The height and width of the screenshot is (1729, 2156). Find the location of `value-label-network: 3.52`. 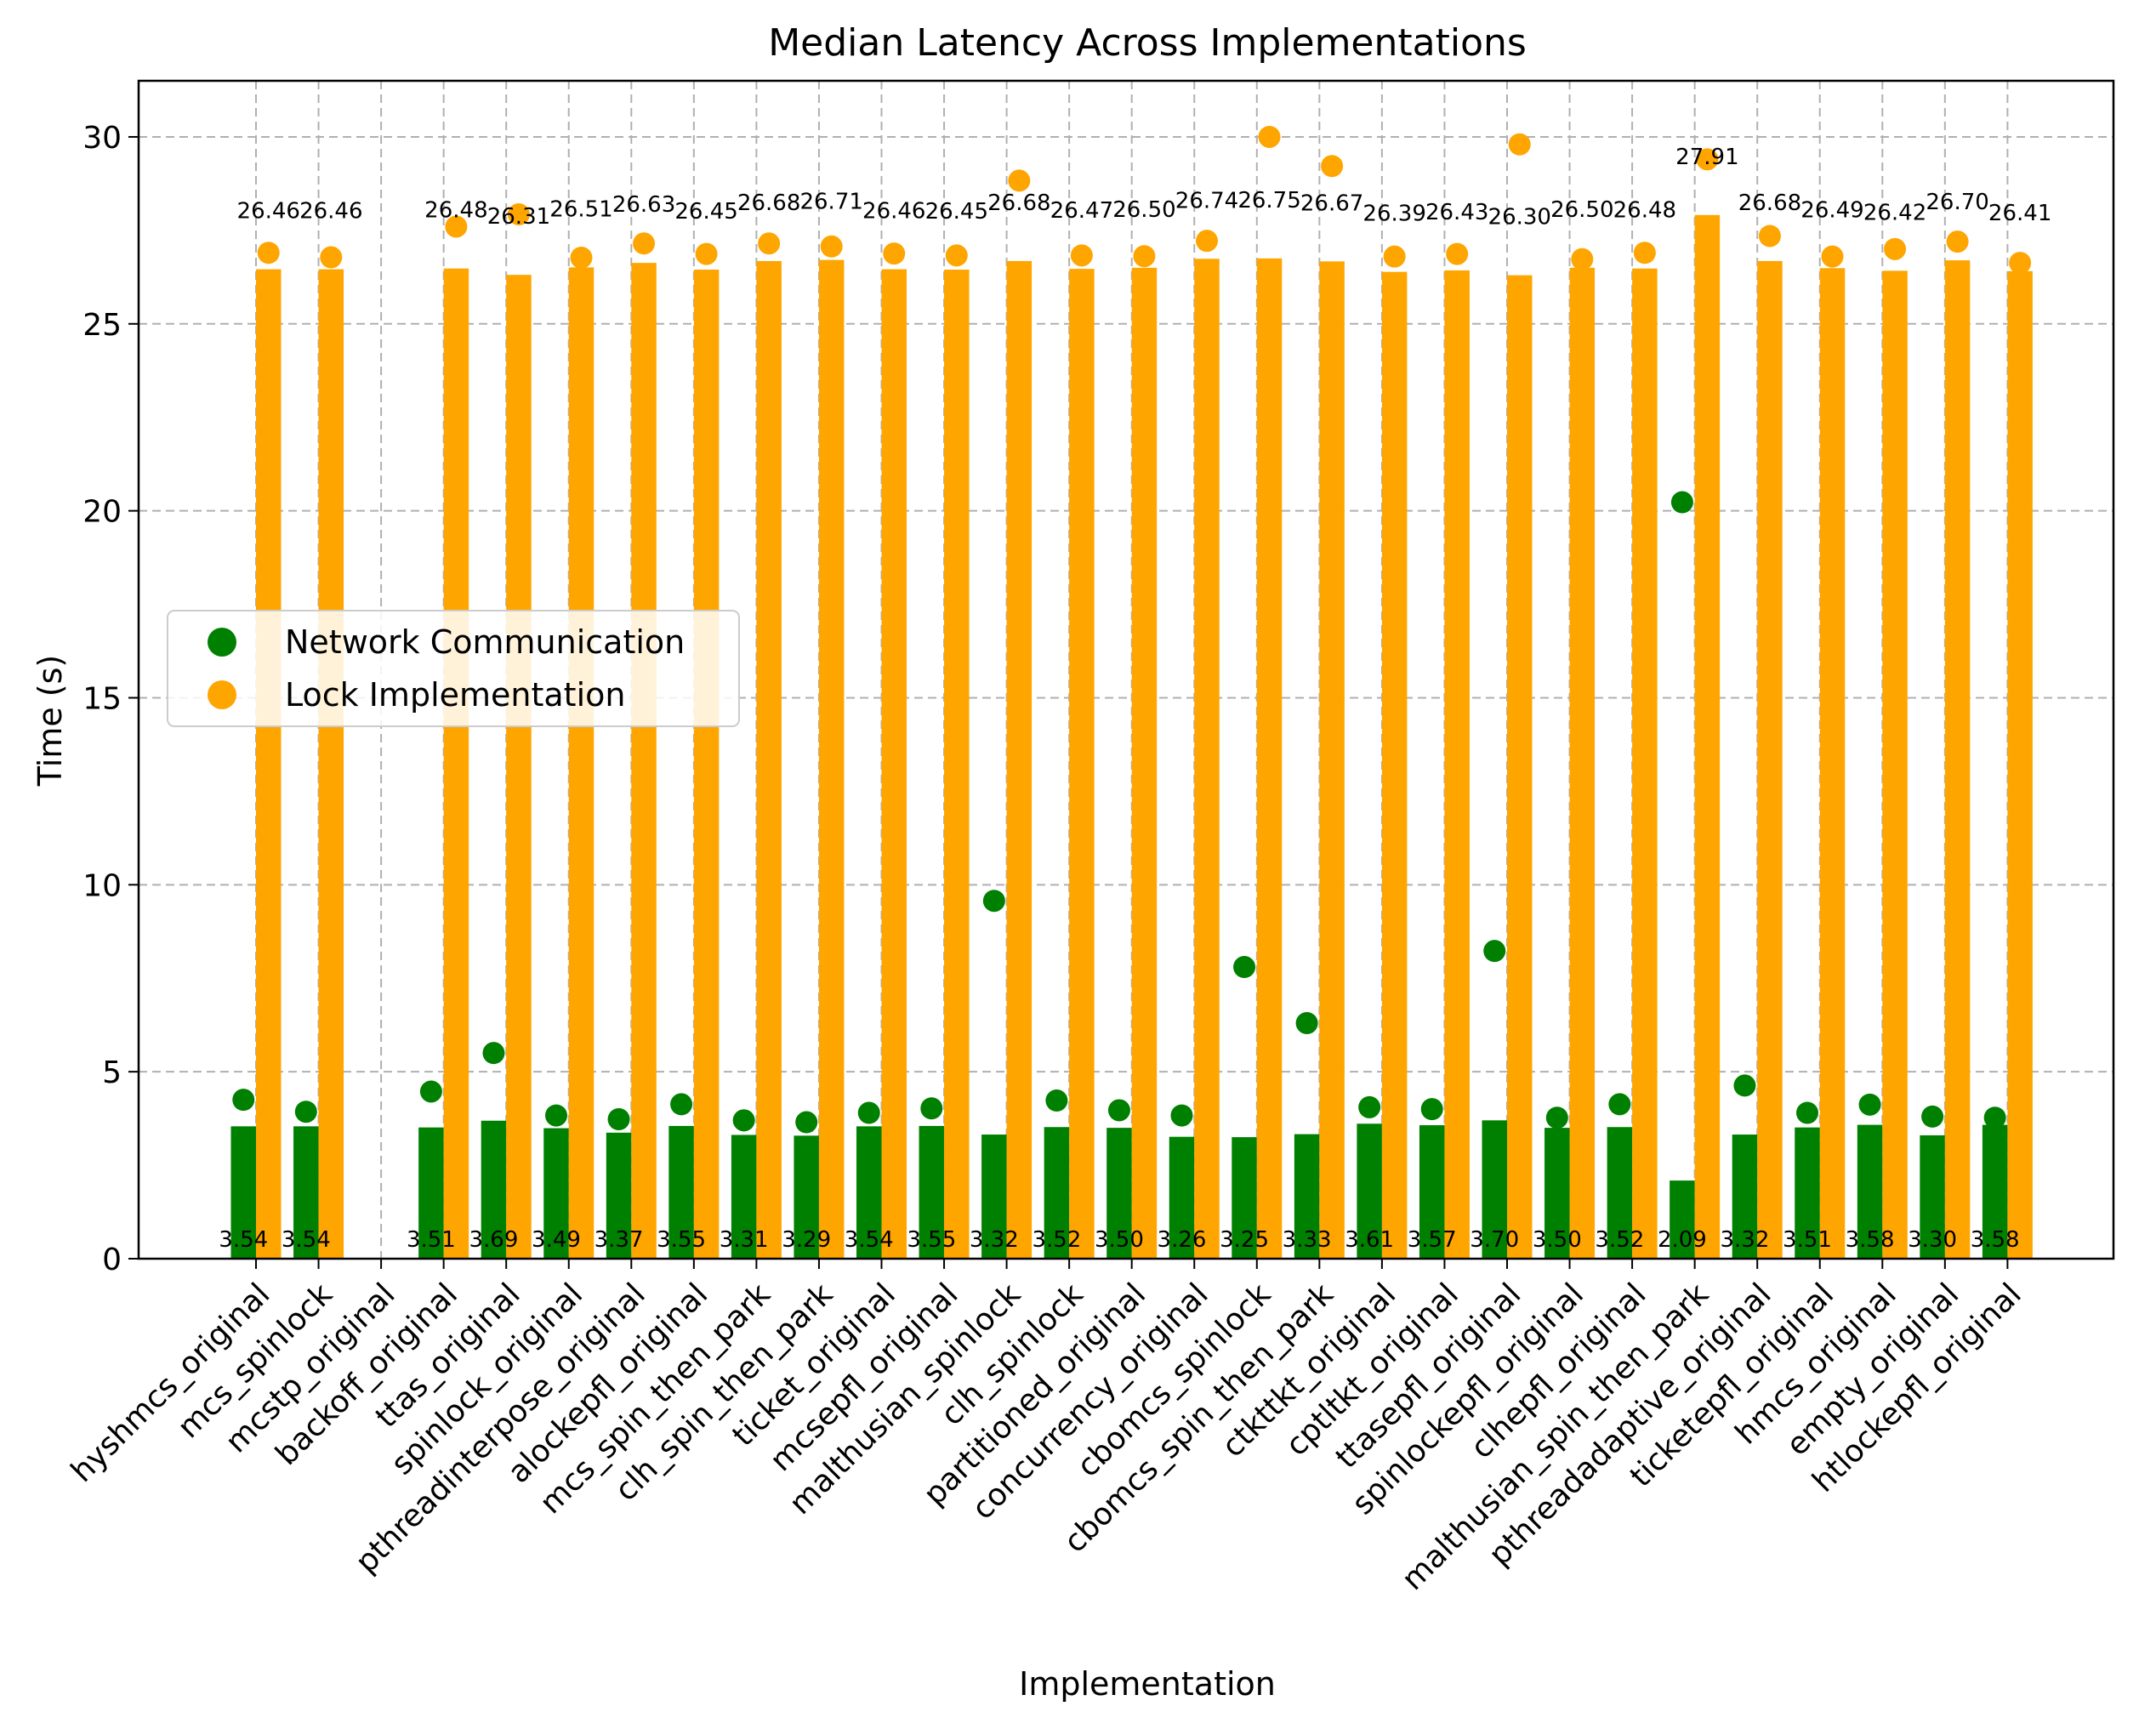

value-label-network: 3.52 is located at coordinates (1057, 1240).